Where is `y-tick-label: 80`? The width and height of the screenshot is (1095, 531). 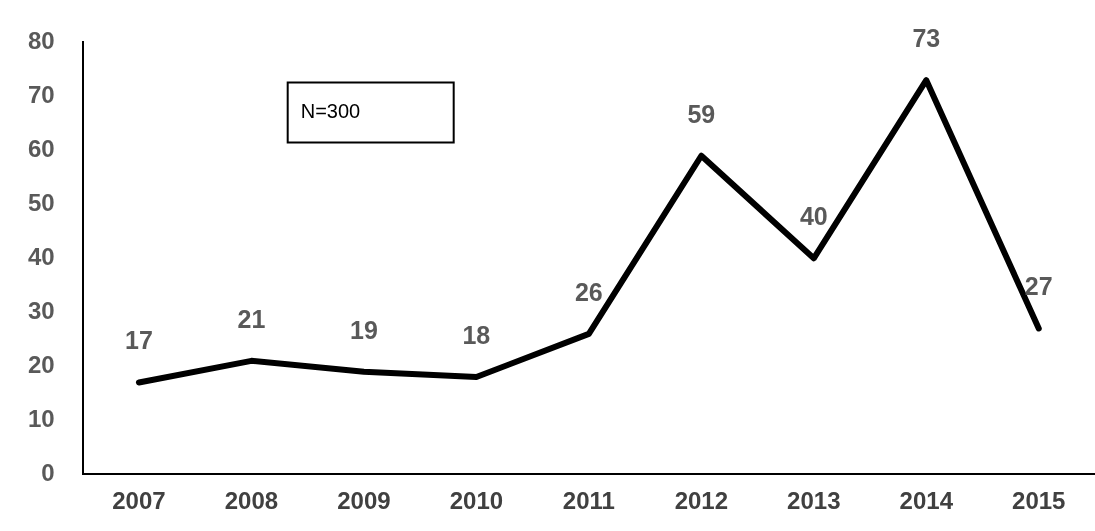 y-tick-label: 80 is located at coordinates (41, 41).